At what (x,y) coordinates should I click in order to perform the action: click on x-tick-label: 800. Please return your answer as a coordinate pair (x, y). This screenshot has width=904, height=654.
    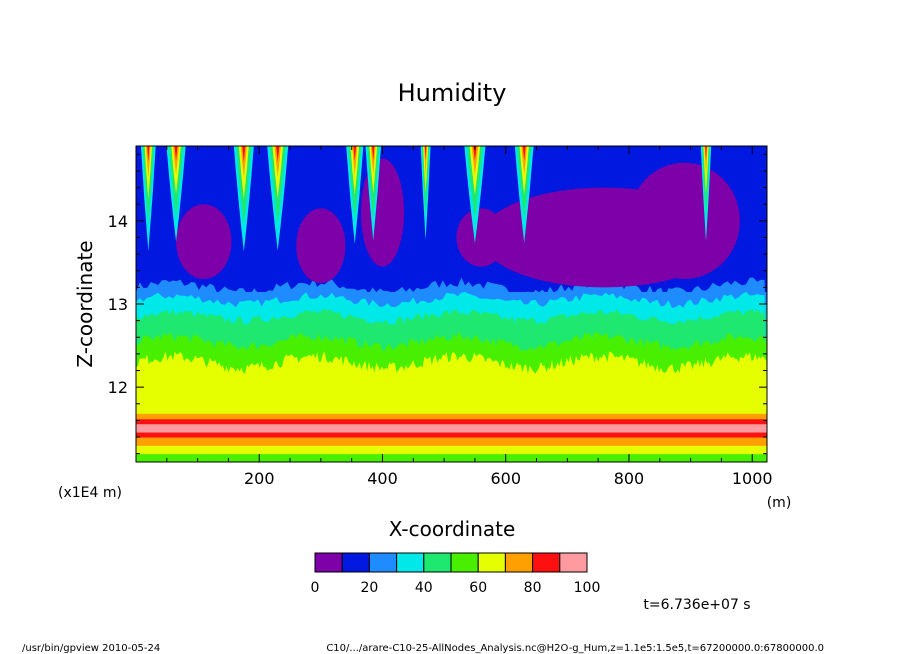
    Looking at the image, I should click on (629, 478).